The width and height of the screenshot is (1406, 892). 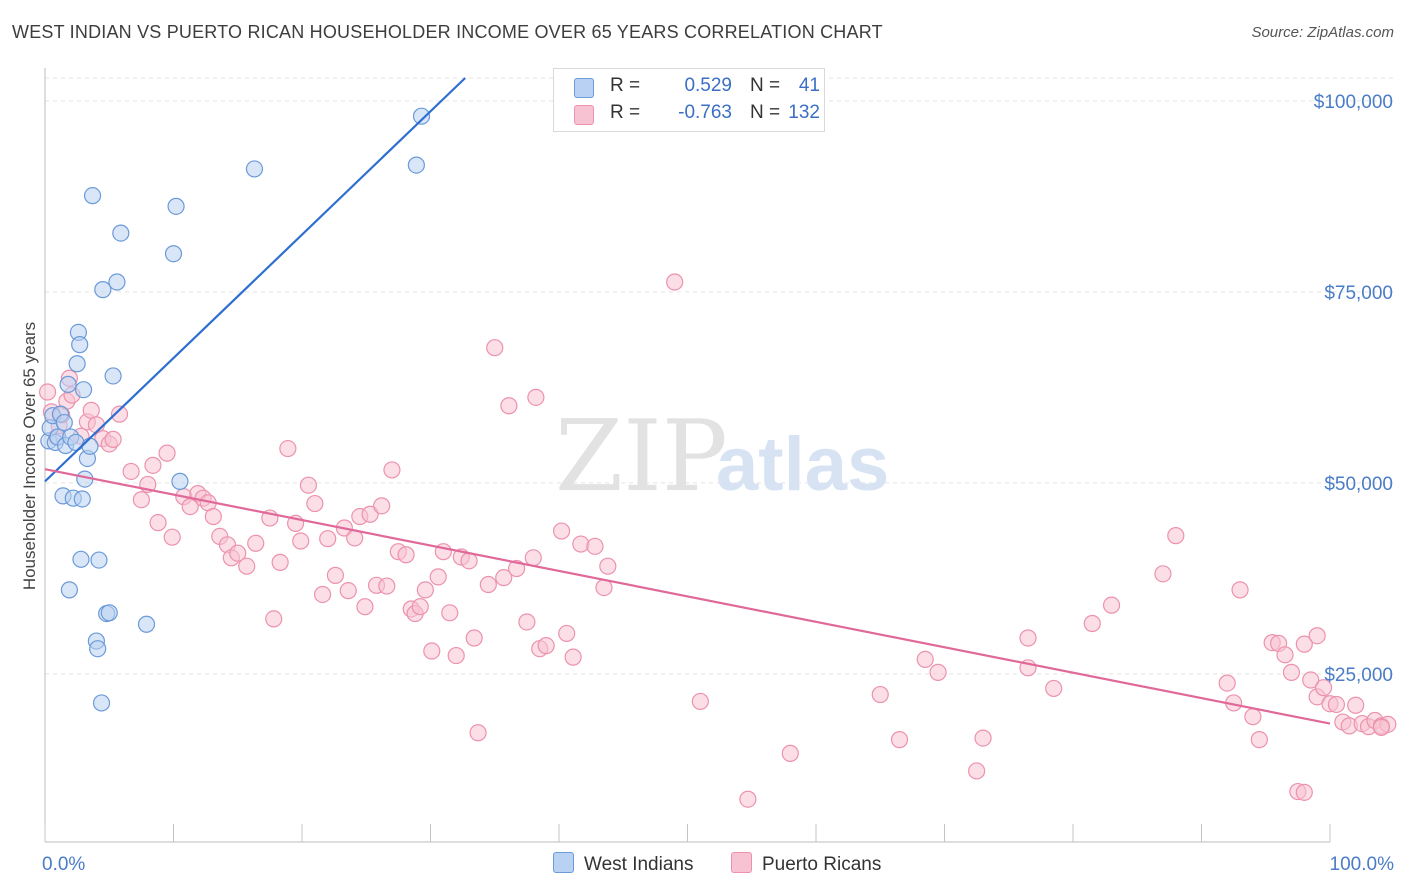 What do you see at coordinates (804, 112) in the screenshot?
I see `legend-n-value: 132` at bounding box center [804, 112].